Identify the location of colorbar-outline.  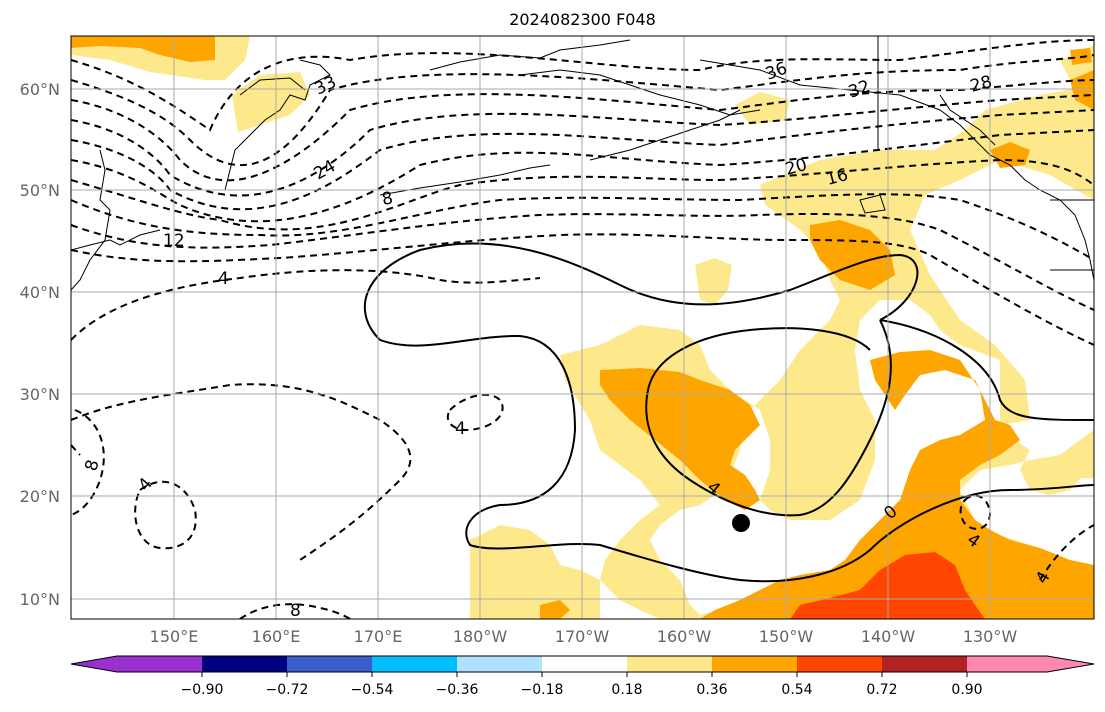
(582, 664).